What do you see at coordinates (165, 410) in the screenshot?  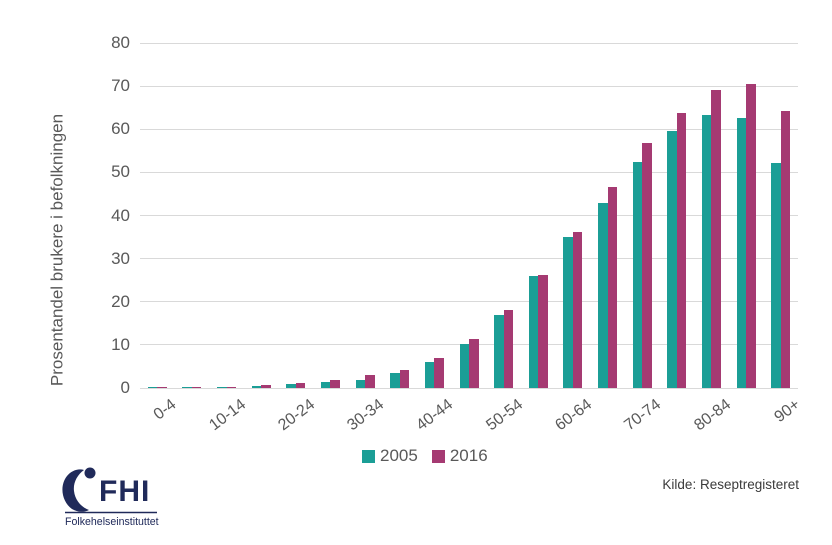 I see `x-tick-label-0-4: 0-4` at bounding box center [165, 410].